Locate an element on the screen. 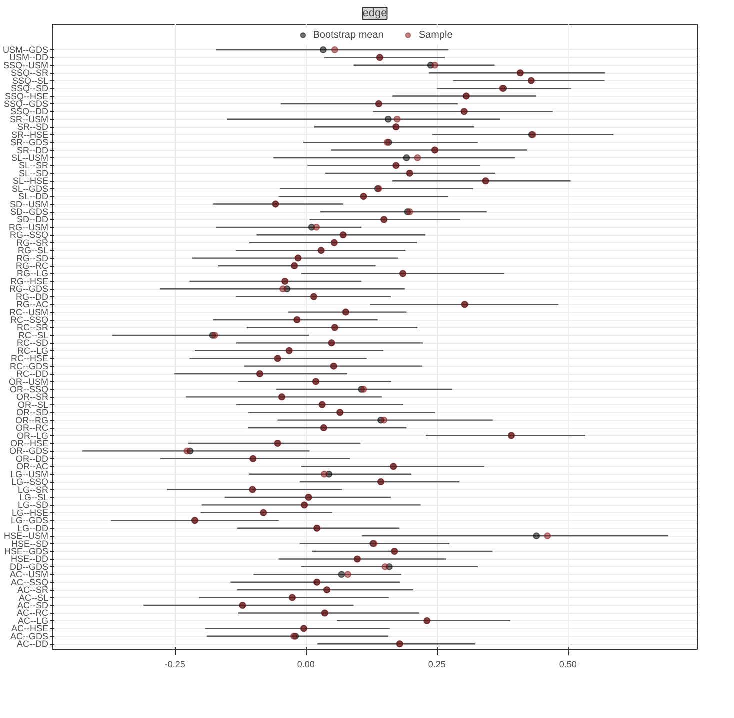 This screenshot has width=734, height=718. y-tick-label: HSE--USM is located at coordinates (26, 536).